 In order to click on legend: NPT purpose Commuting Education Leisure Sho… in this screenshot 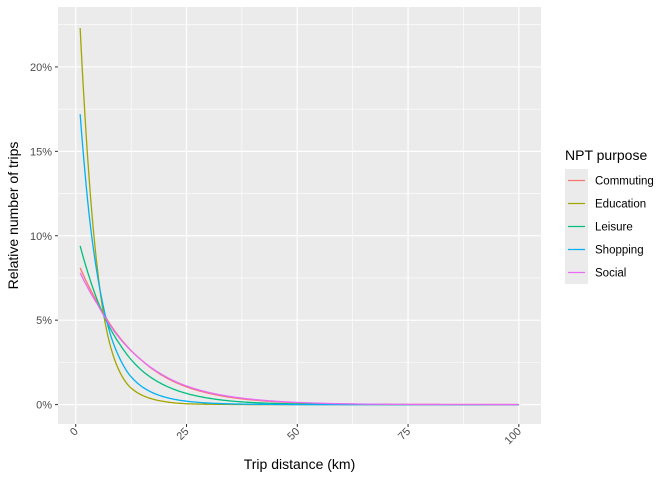, I will do `click(609, 215)`.